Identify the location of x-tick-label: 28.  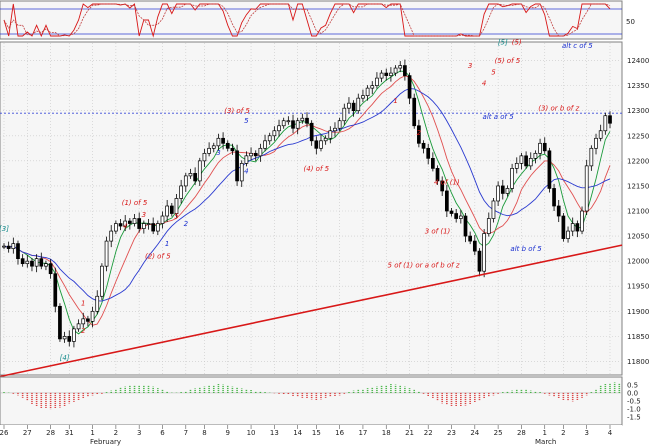
(521, 433).